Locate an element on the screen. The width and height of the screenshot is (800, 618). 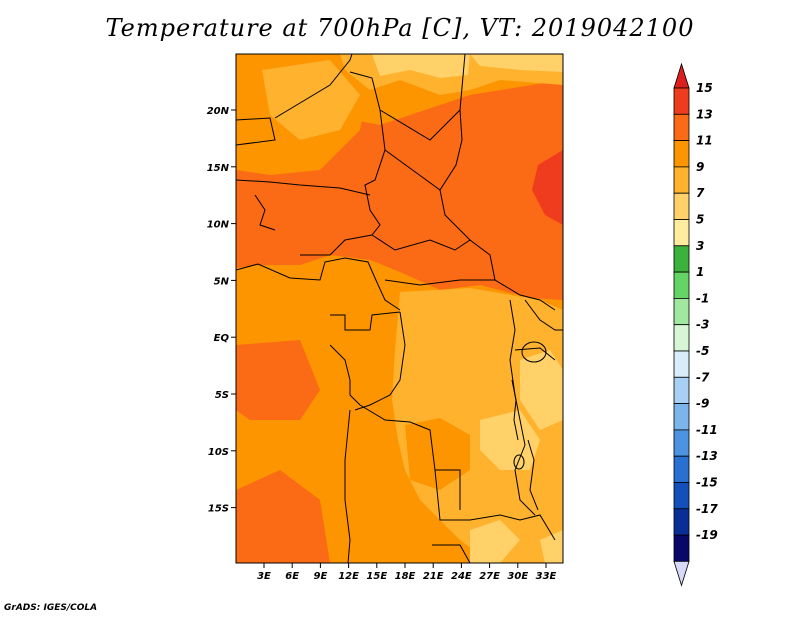
lon-tick-label: 27E is located at coordinates (489, 576).